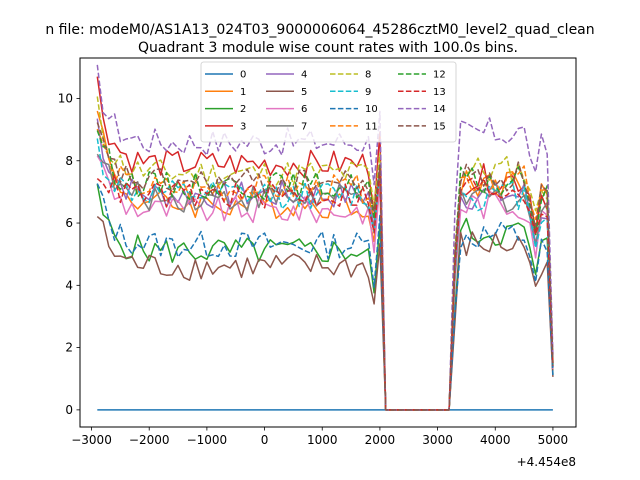 Image resolution: width=640 pixels, height=480 pixels. Describe the element at coordinates (65, 98) in the screenshot. I see `y-tick-label: 10` at that location.